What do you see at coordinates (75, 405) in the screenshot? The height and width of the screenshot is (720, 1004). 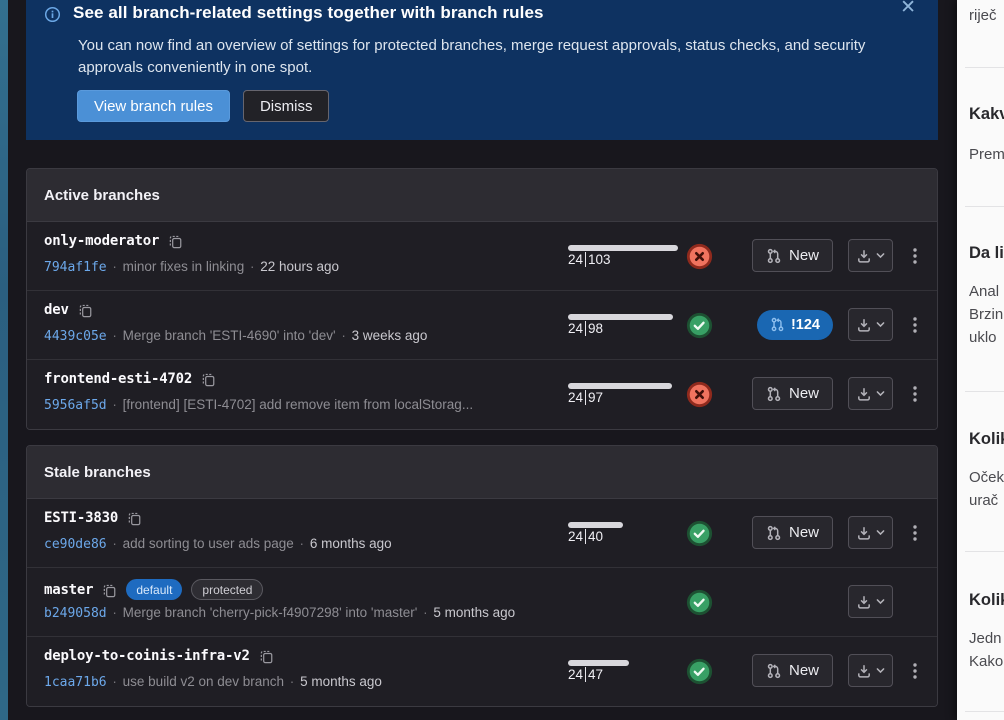 I see `commit-sha-link: 5956af5d` at bounding box center [75, 405].